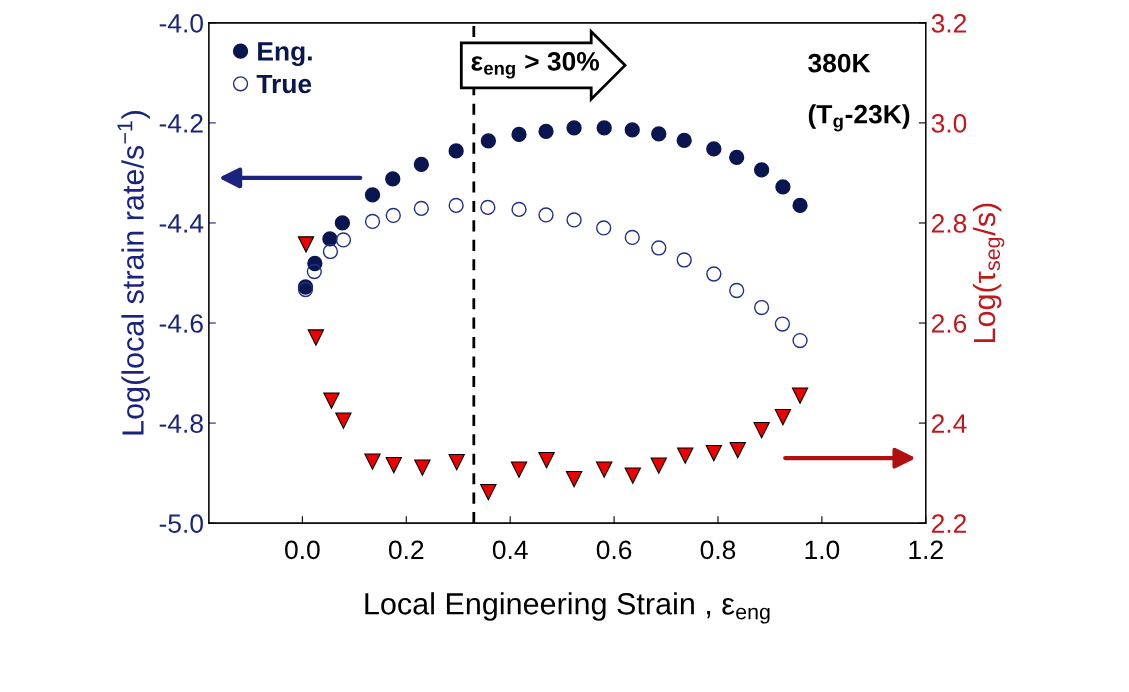 Image resolution: width=1129 pixels, height=692 pixels. Describe the element at coordinates (614, 550) in the screenshot. I see `x-tick-label: 0.6` at that location.